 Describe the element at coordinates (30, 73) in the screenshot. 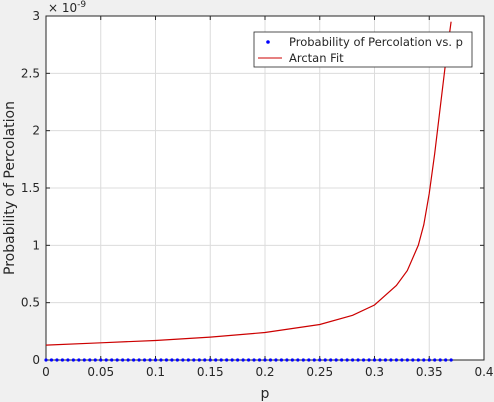

I see `y-tick-label: 2.5` at that location.